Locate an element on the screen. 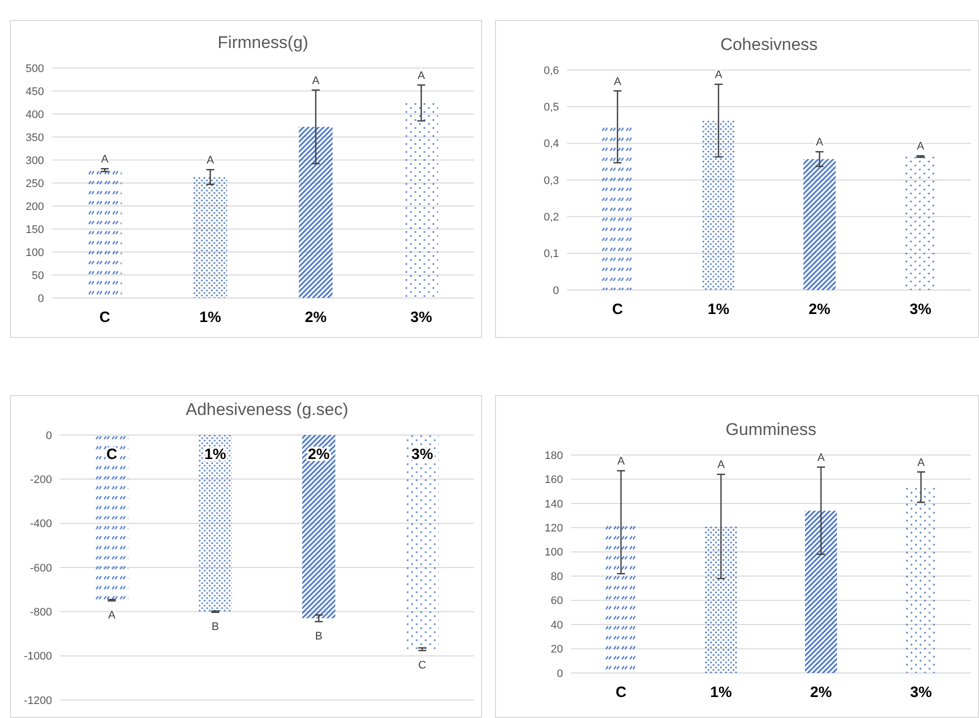  y-tick-label: -1200 is located at coordinates (38, 700).